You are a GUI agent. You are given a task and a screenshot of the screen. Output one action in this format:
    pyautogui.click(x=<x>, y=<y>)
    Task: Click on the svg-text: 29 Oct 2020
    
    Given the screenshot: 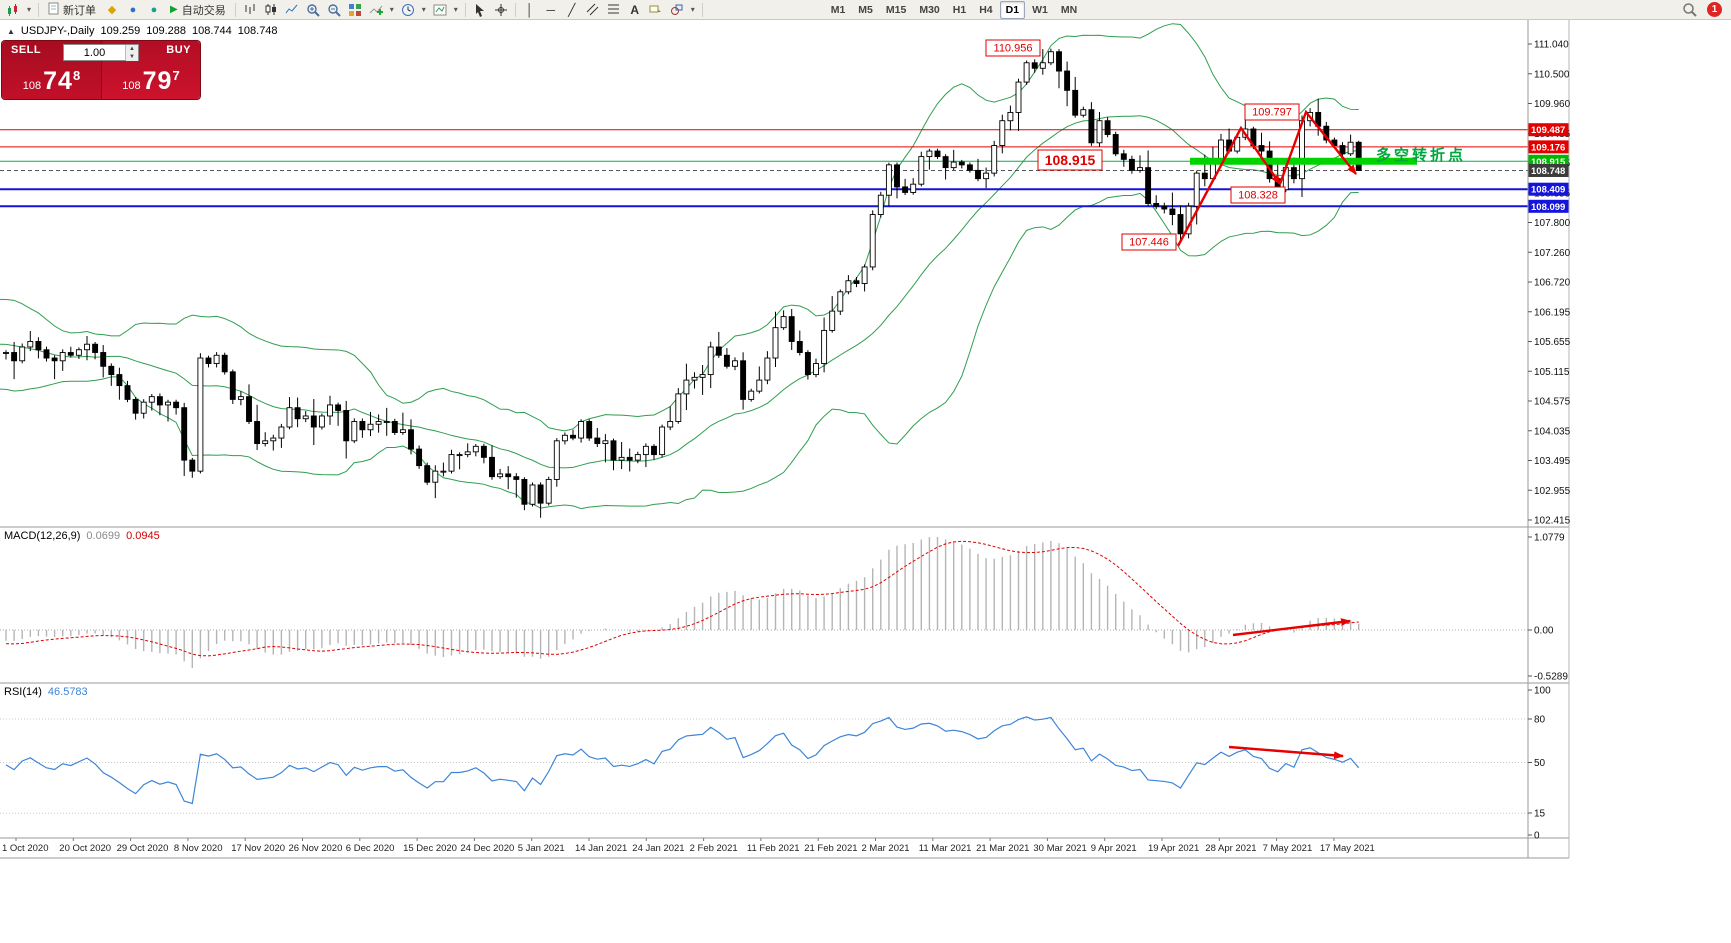 What is the action you would take?
    pyautogui.click(x=143, y=848)
    